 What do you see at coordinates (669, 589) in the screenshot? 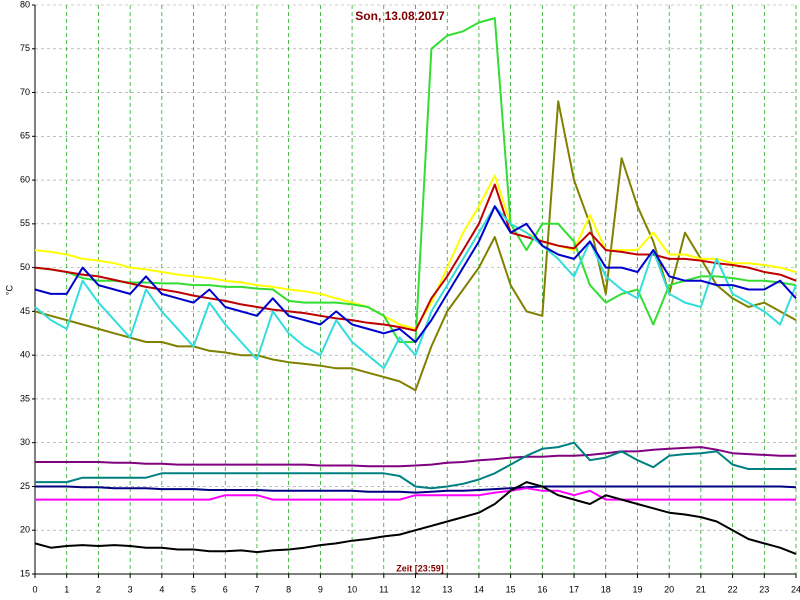
I see `x-tick-label: 20` at bounding box center [669, 589].